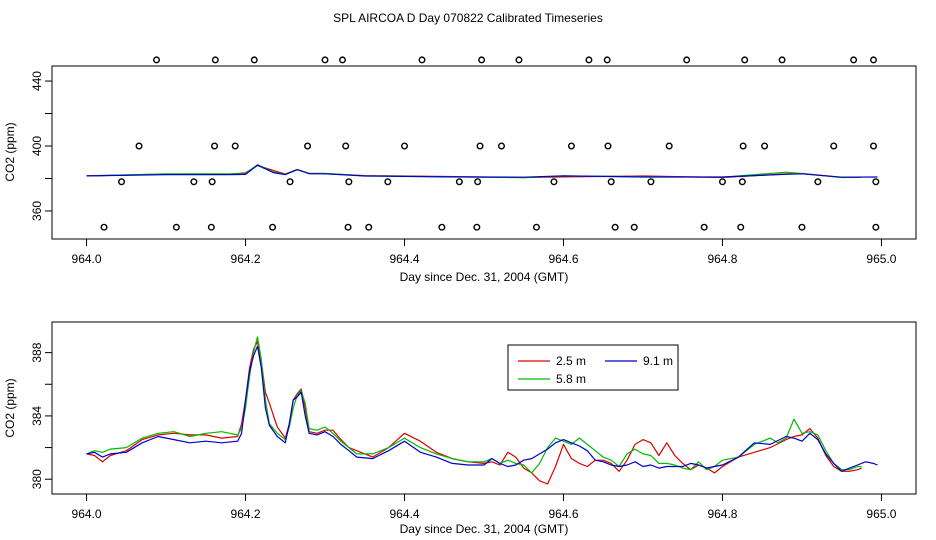 This screenshot has width=936, height=540. Describe the element at coordinates (658, 361) in the screenshot. I see `legend-label-9-1m: 9.1 m` at that location.